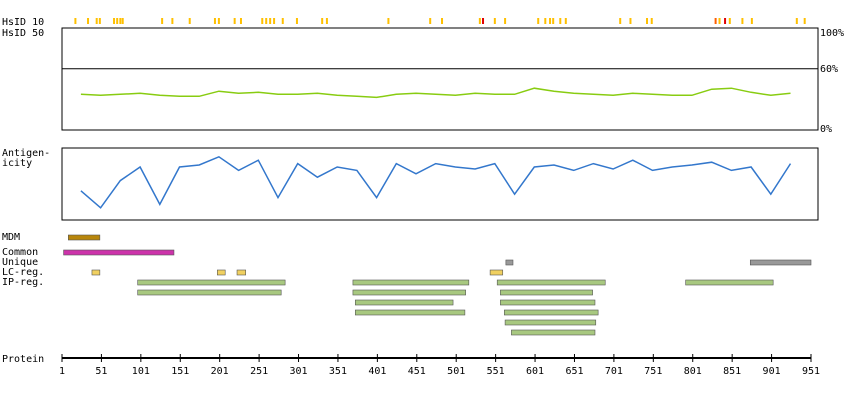 The width and height of the screenshot is (850, 400). What do you see at coordinates (496, 371) in the screenshot?
I see `x-tick-label: 551` at bounding box center [496, 371].